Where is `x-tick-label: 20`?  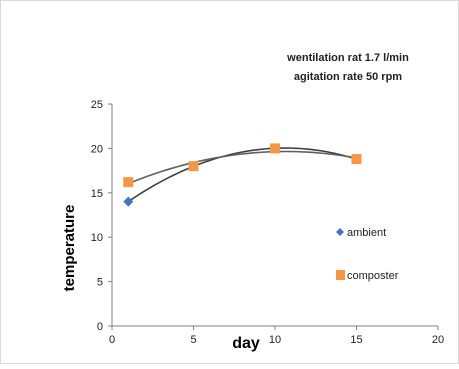 x-tick-label: 20 is located at coordinates (438, 340).